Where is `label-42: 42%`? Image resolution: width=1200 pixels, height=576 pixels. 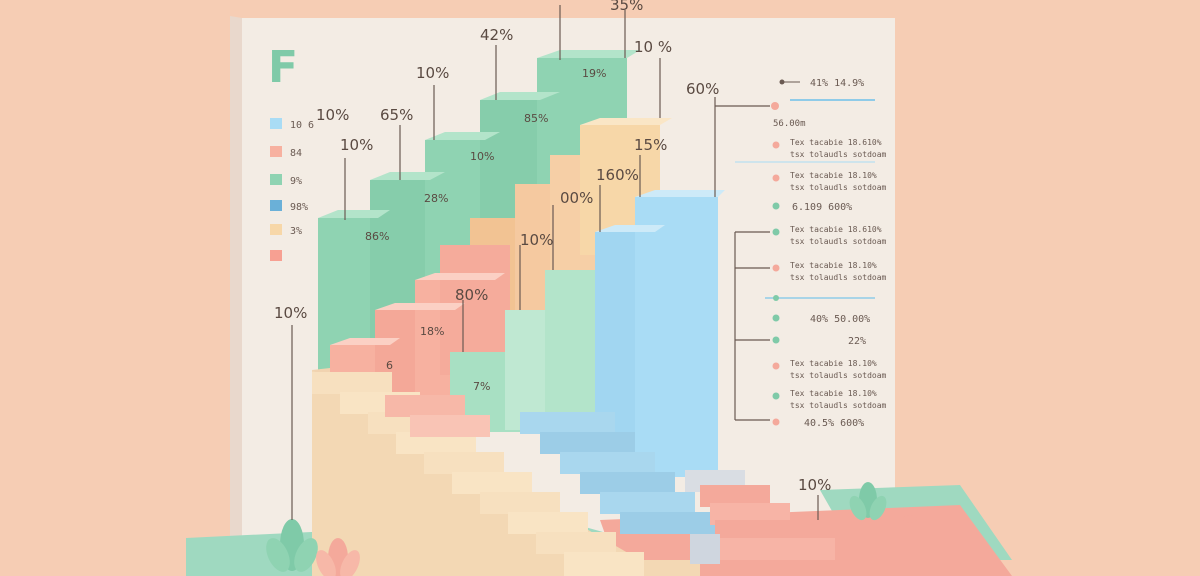 label-42: 42% is located at coordinates (496, 35).